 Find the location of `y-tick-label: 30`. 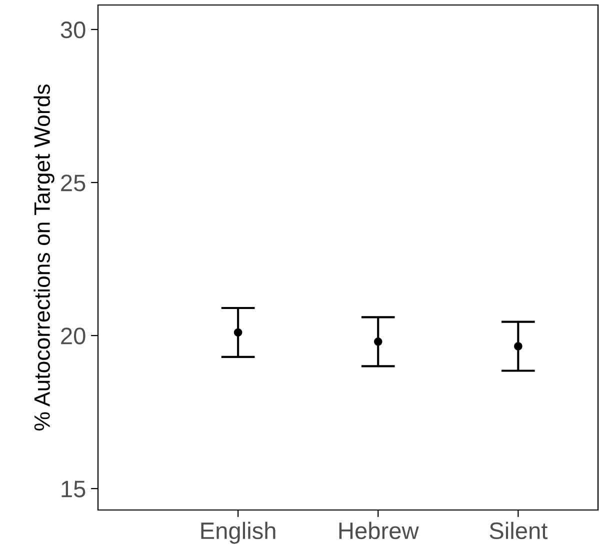

y-tick-label: 30 is located at coordinates (73, 30).